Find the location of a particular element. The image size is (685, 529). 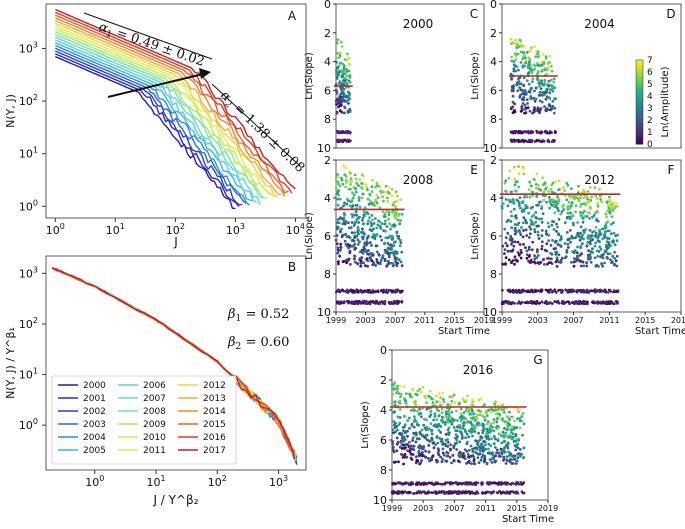

x-tick-label: 10³ is located at coordinates (278, 481).